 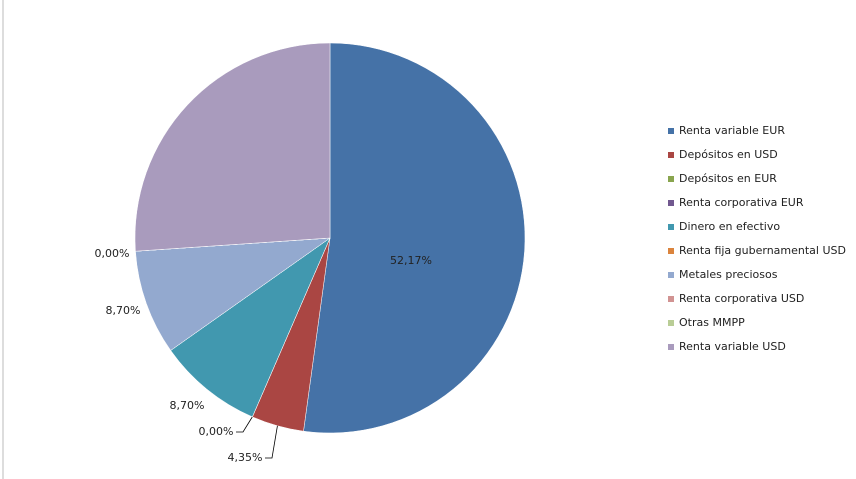 I want to click on legend-label: Renta variable USD, so click(x=732, y=346).